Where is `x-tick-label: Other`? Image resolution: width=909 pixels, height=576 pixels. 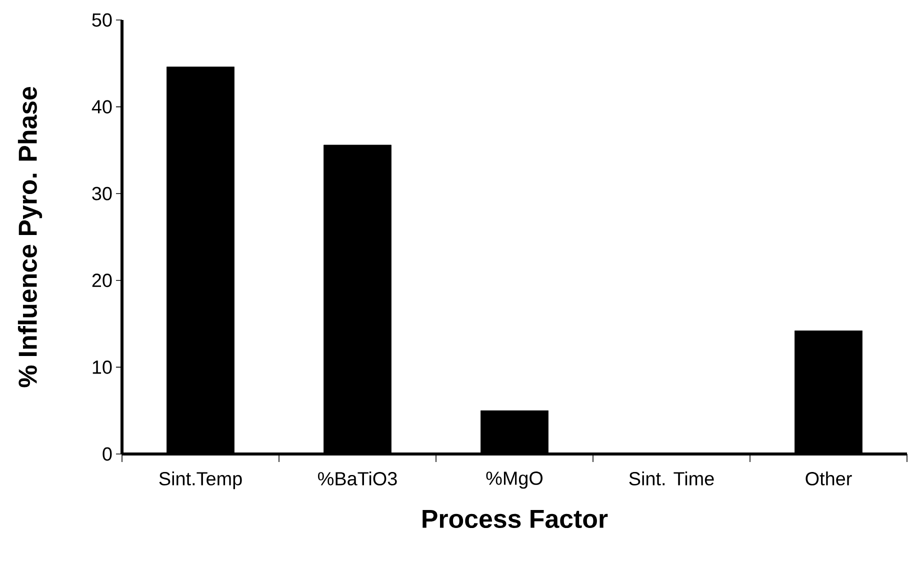 x-tick-label: Other is located at coordinates (829, 479).